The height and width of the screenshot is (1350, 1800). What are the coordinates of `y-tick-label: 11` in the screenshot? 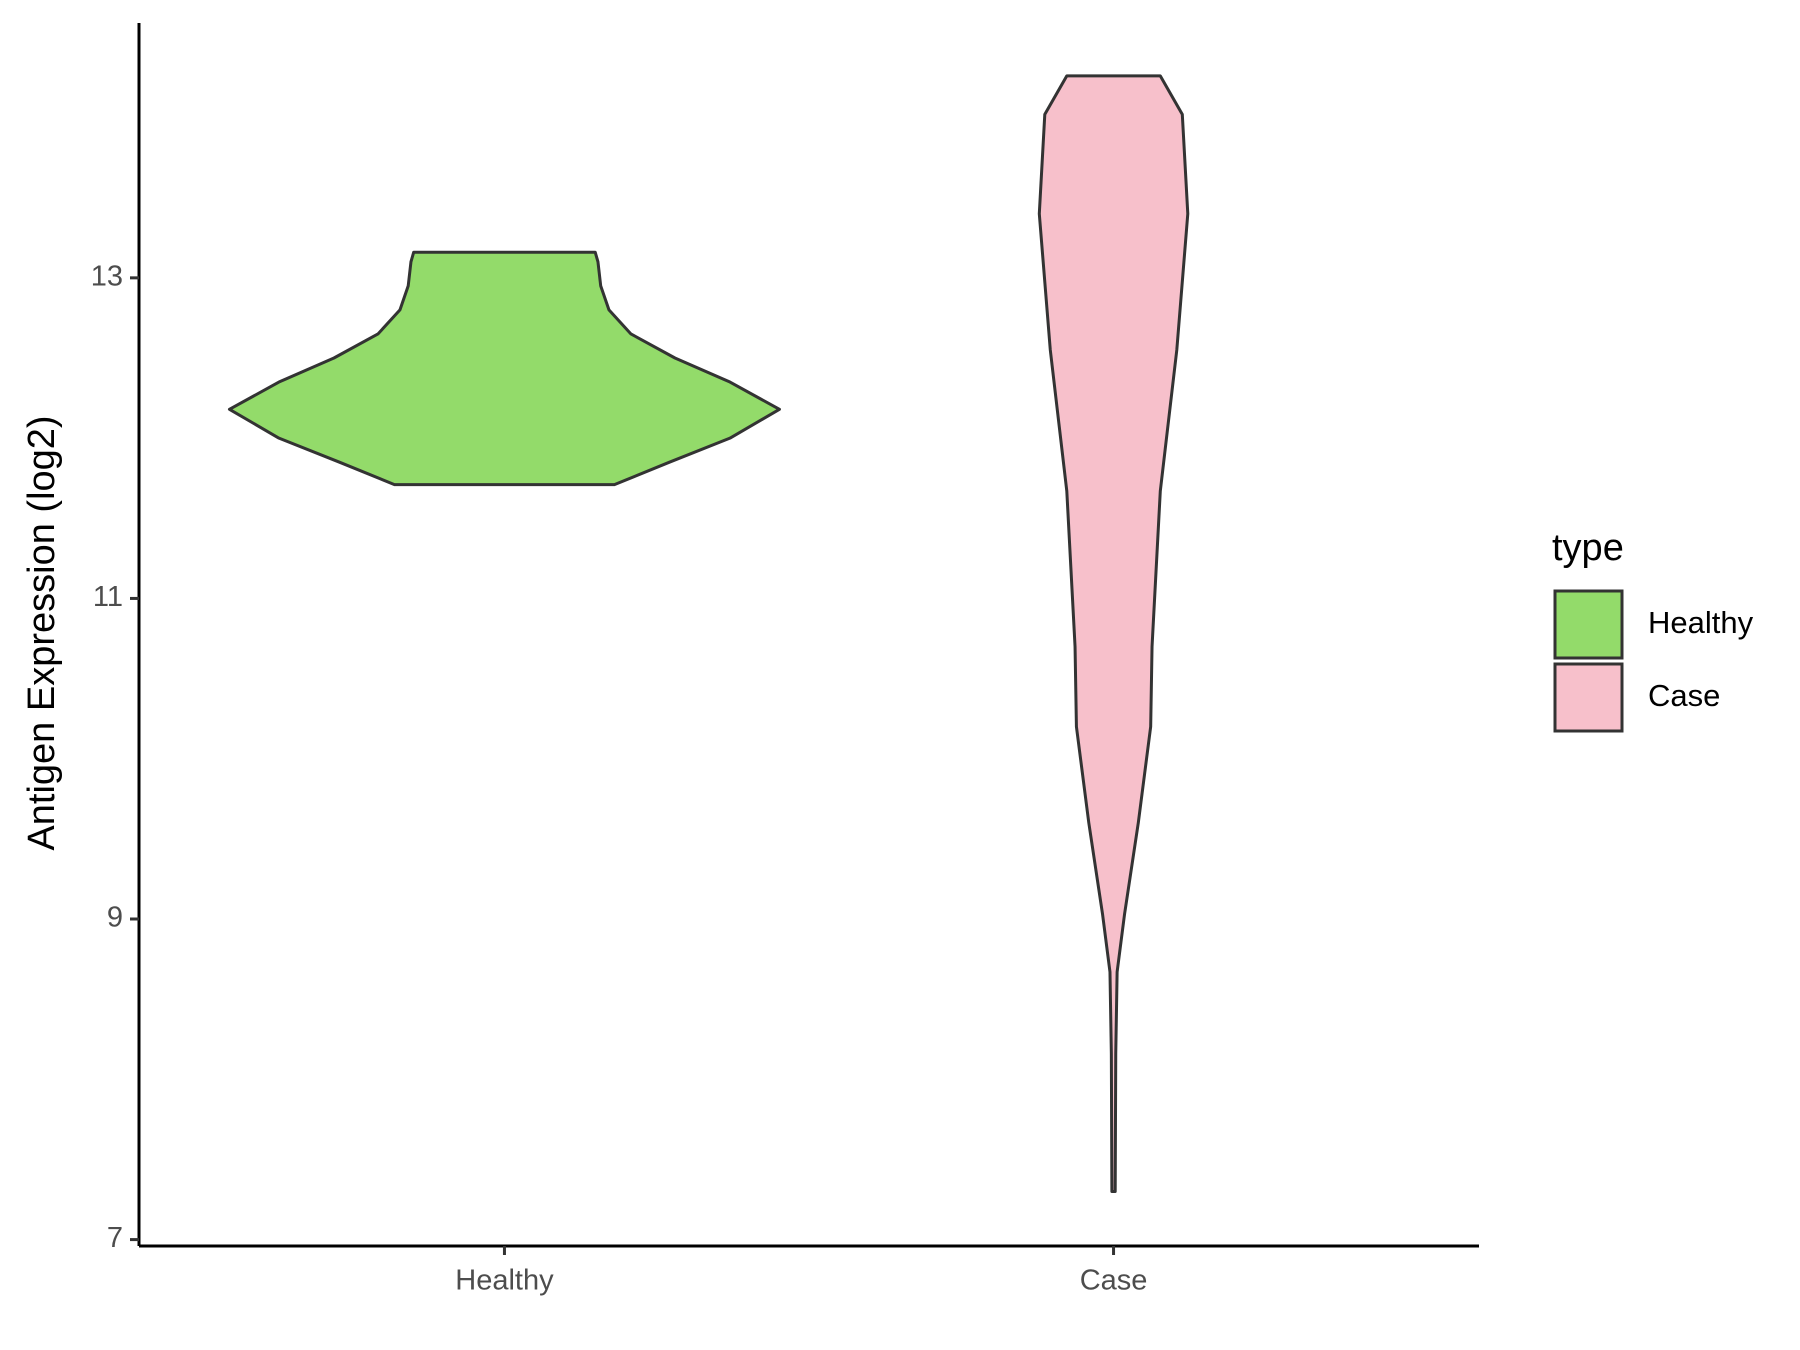 It's located at (108, 597).